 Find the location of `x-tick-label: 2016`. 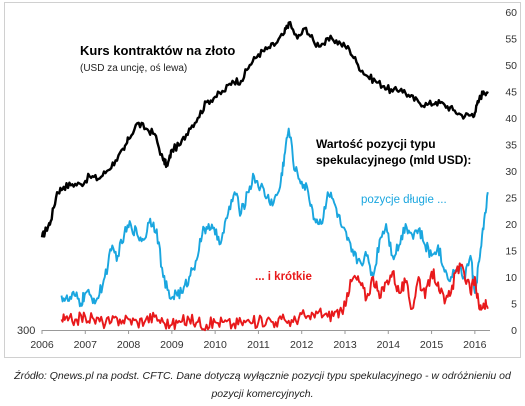

x-tick-label: 2016 is located at coordinates (475, 345).